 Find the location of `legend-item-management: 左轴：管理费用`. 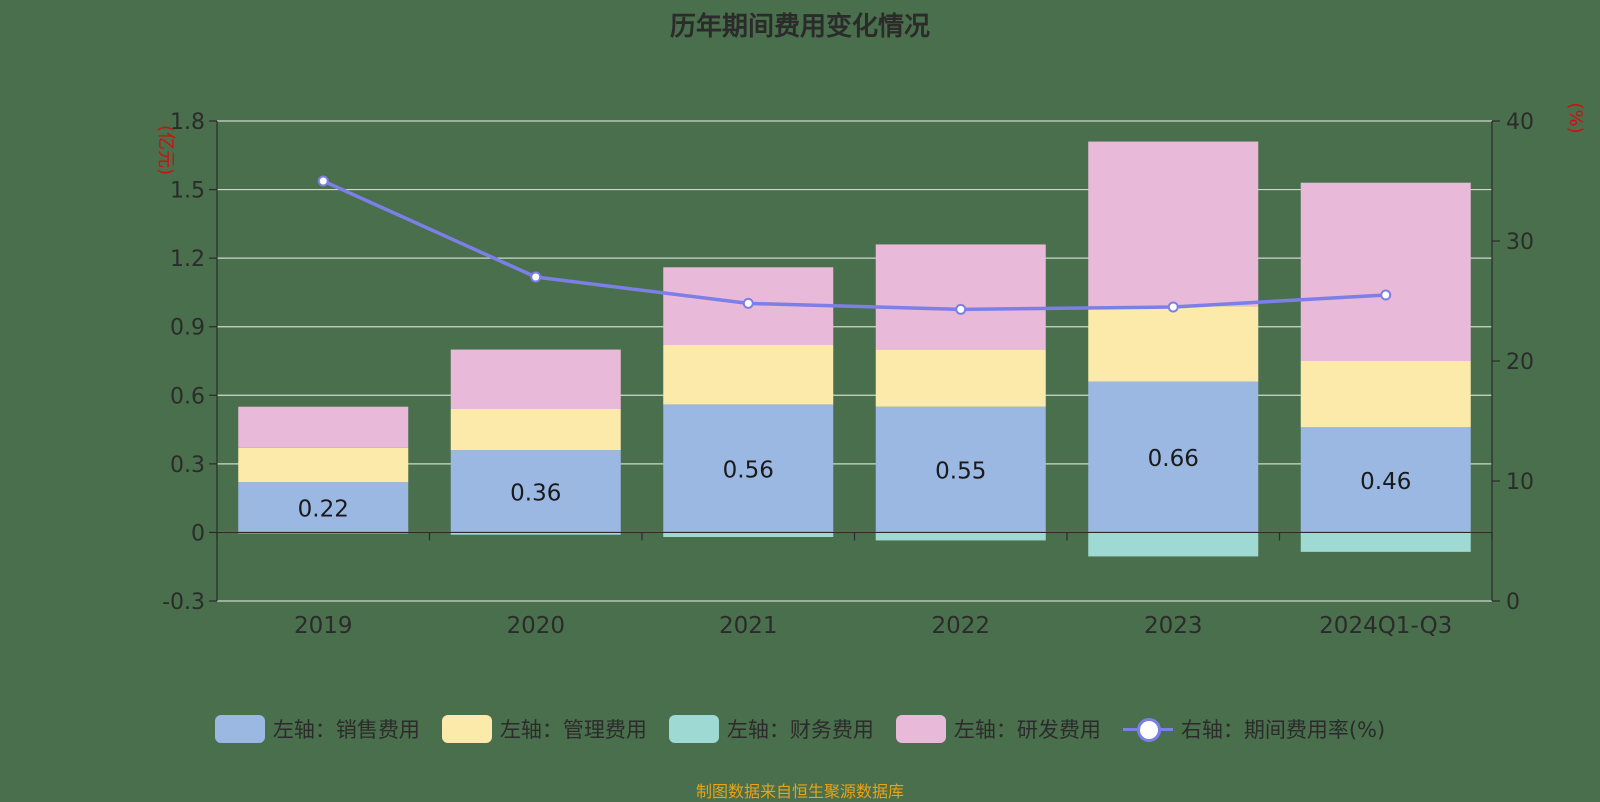

legend-item-management: 左轴：管理费用 is located at coordinates (544, 729).